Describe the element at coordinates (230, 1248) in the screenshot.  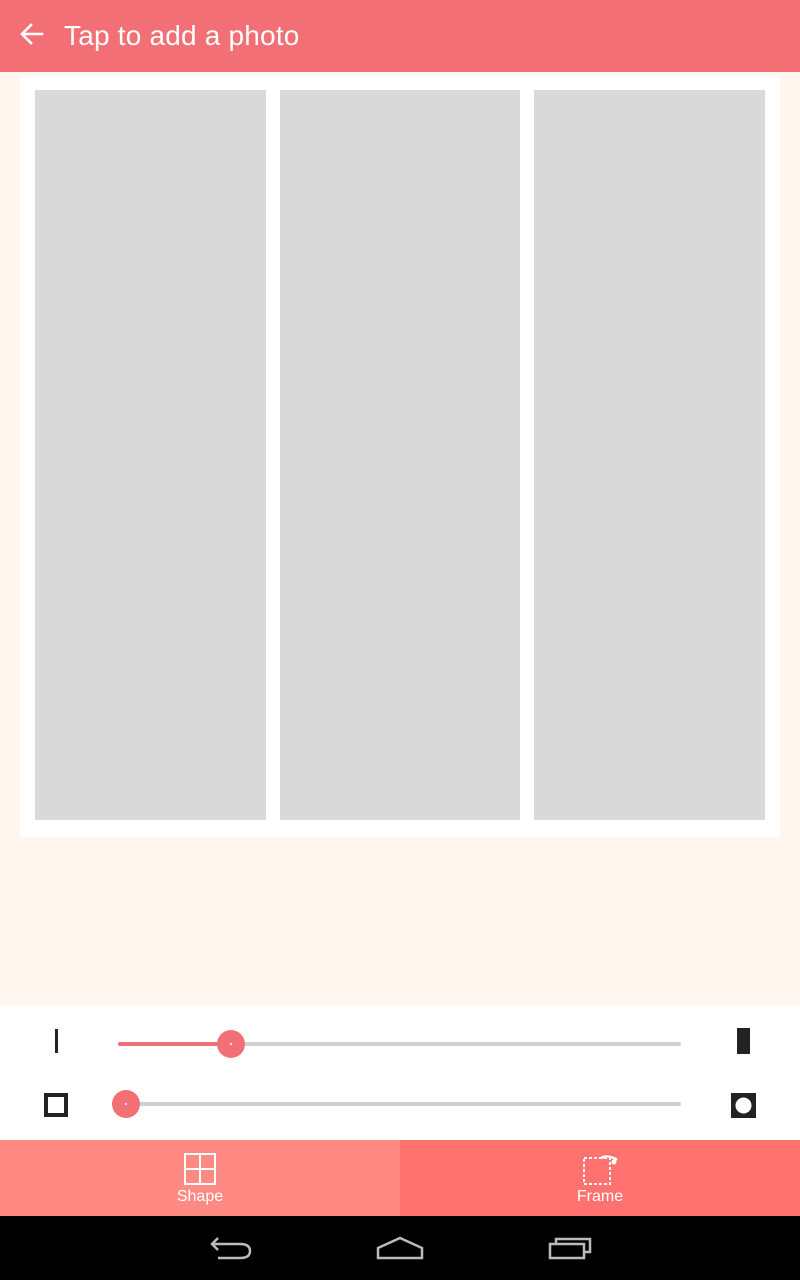
I see `back-icon` at that location.